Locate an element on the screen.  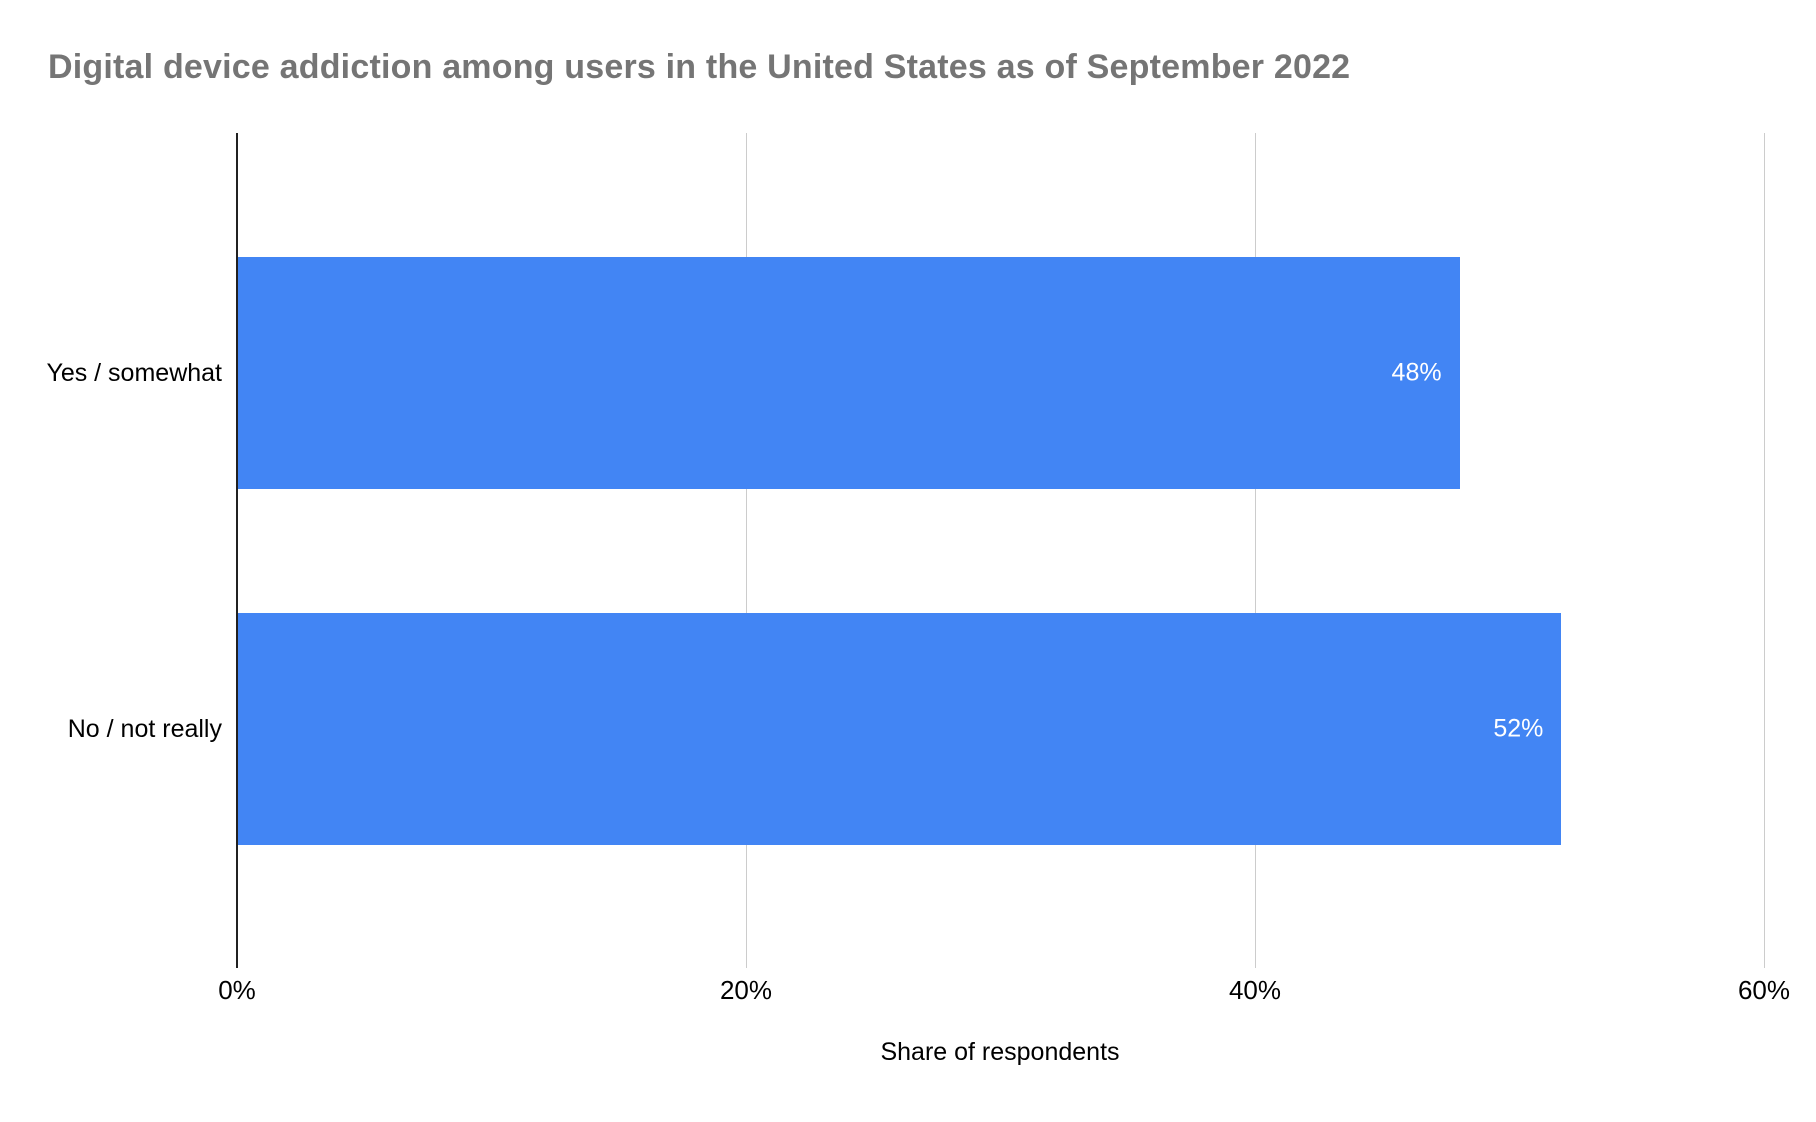
category-label: Yes / somewhat is located at coordinates (134, 373).